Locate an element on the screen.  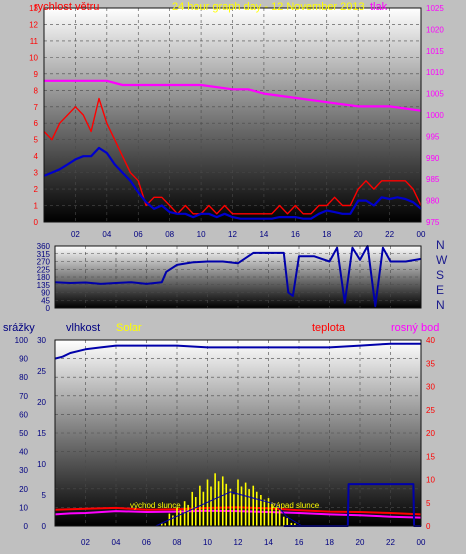
direction-tick-label: 270 is located at coordinates (44, 262).